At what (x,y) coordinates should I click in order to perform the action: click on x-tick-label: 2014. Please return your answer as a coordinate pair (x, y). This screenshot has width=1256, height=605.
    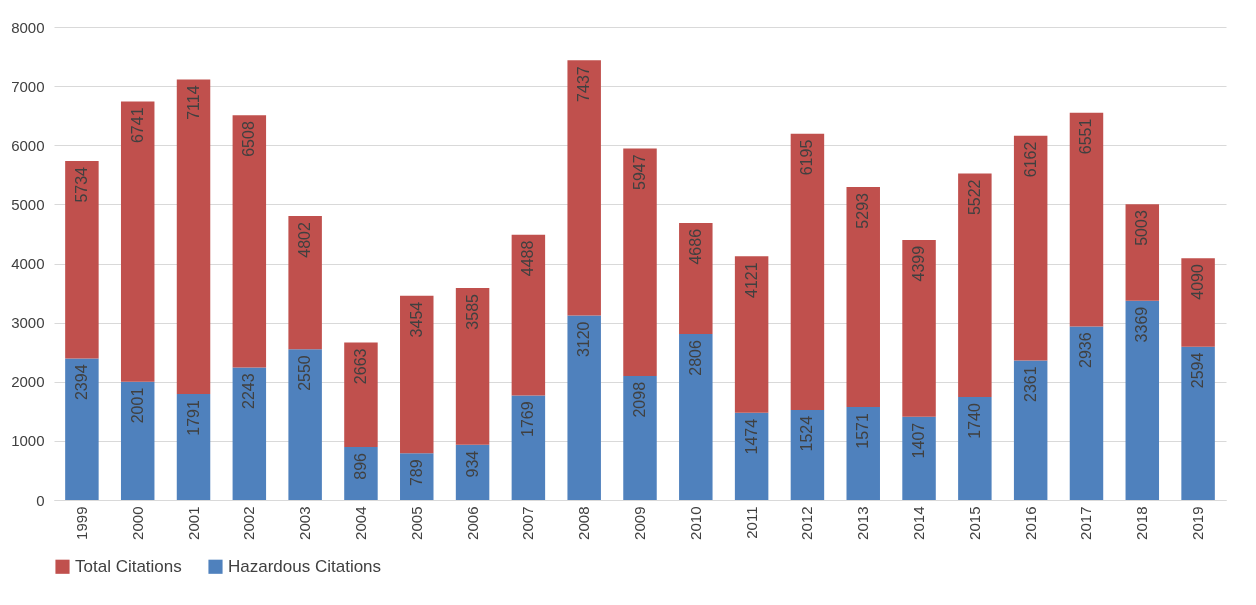
    Looking at the image, I should click on (919, 523).